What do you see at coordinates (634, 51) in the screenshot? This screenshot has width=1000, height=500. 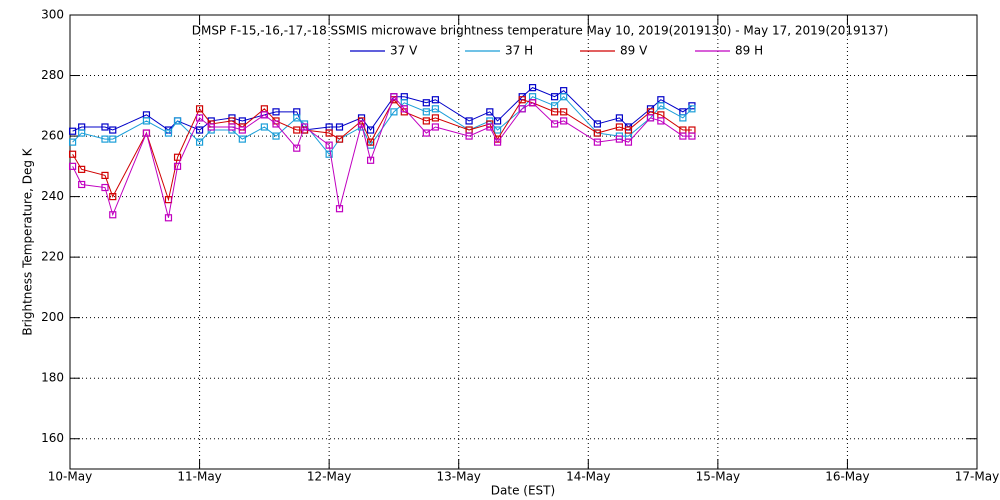 I see `legend-label: 89 V` at bounding box center [634, 51].